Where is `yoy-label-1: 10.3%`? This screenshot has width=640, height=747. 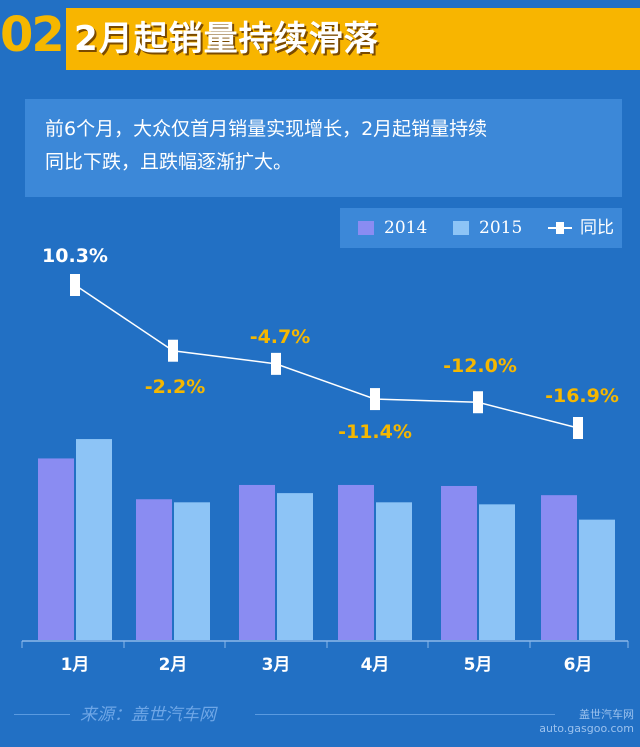 yoy-label-1: 10.3% is located at coordinates (75, 256).